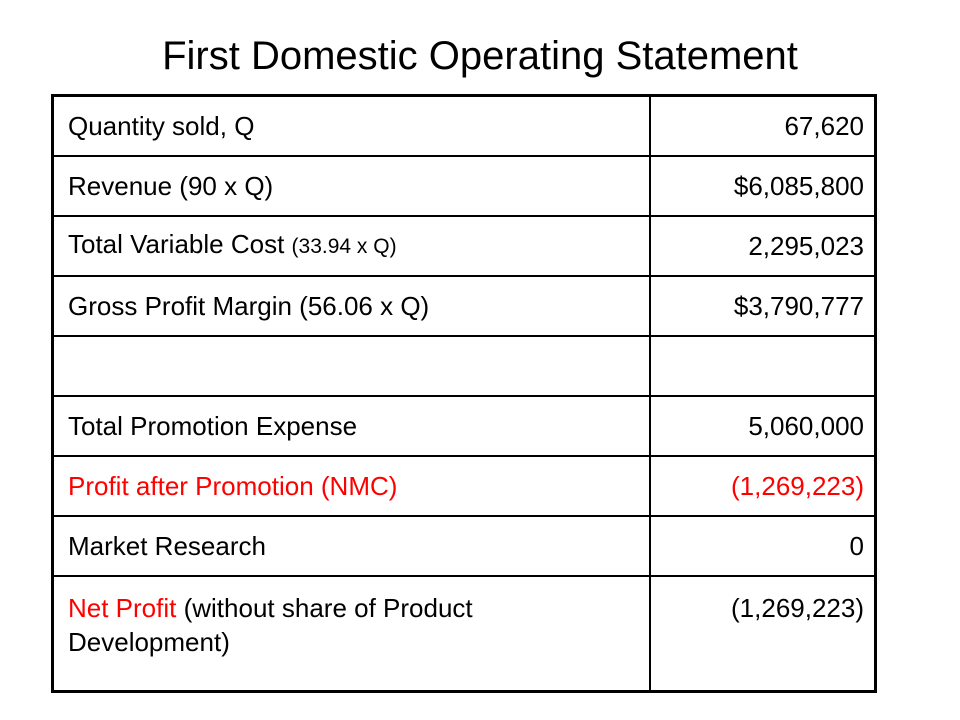 The width and height of the screenshot is (960, 720). I want to click on table-row: Revenue (90 x Q) $6,085,800, so click(464, 185).